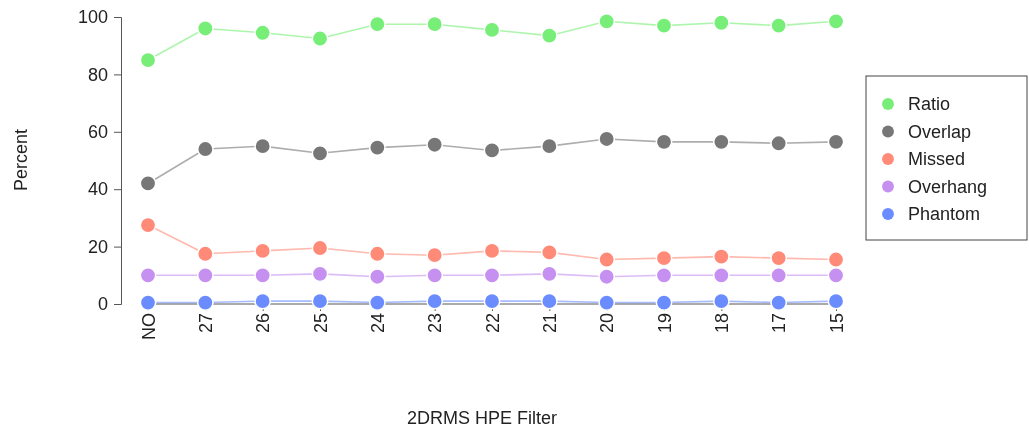  What do you see at coordinates (21, 160) in the screenshot?
I see `y-axis-title: Percent` at bounding box center [21, 160].